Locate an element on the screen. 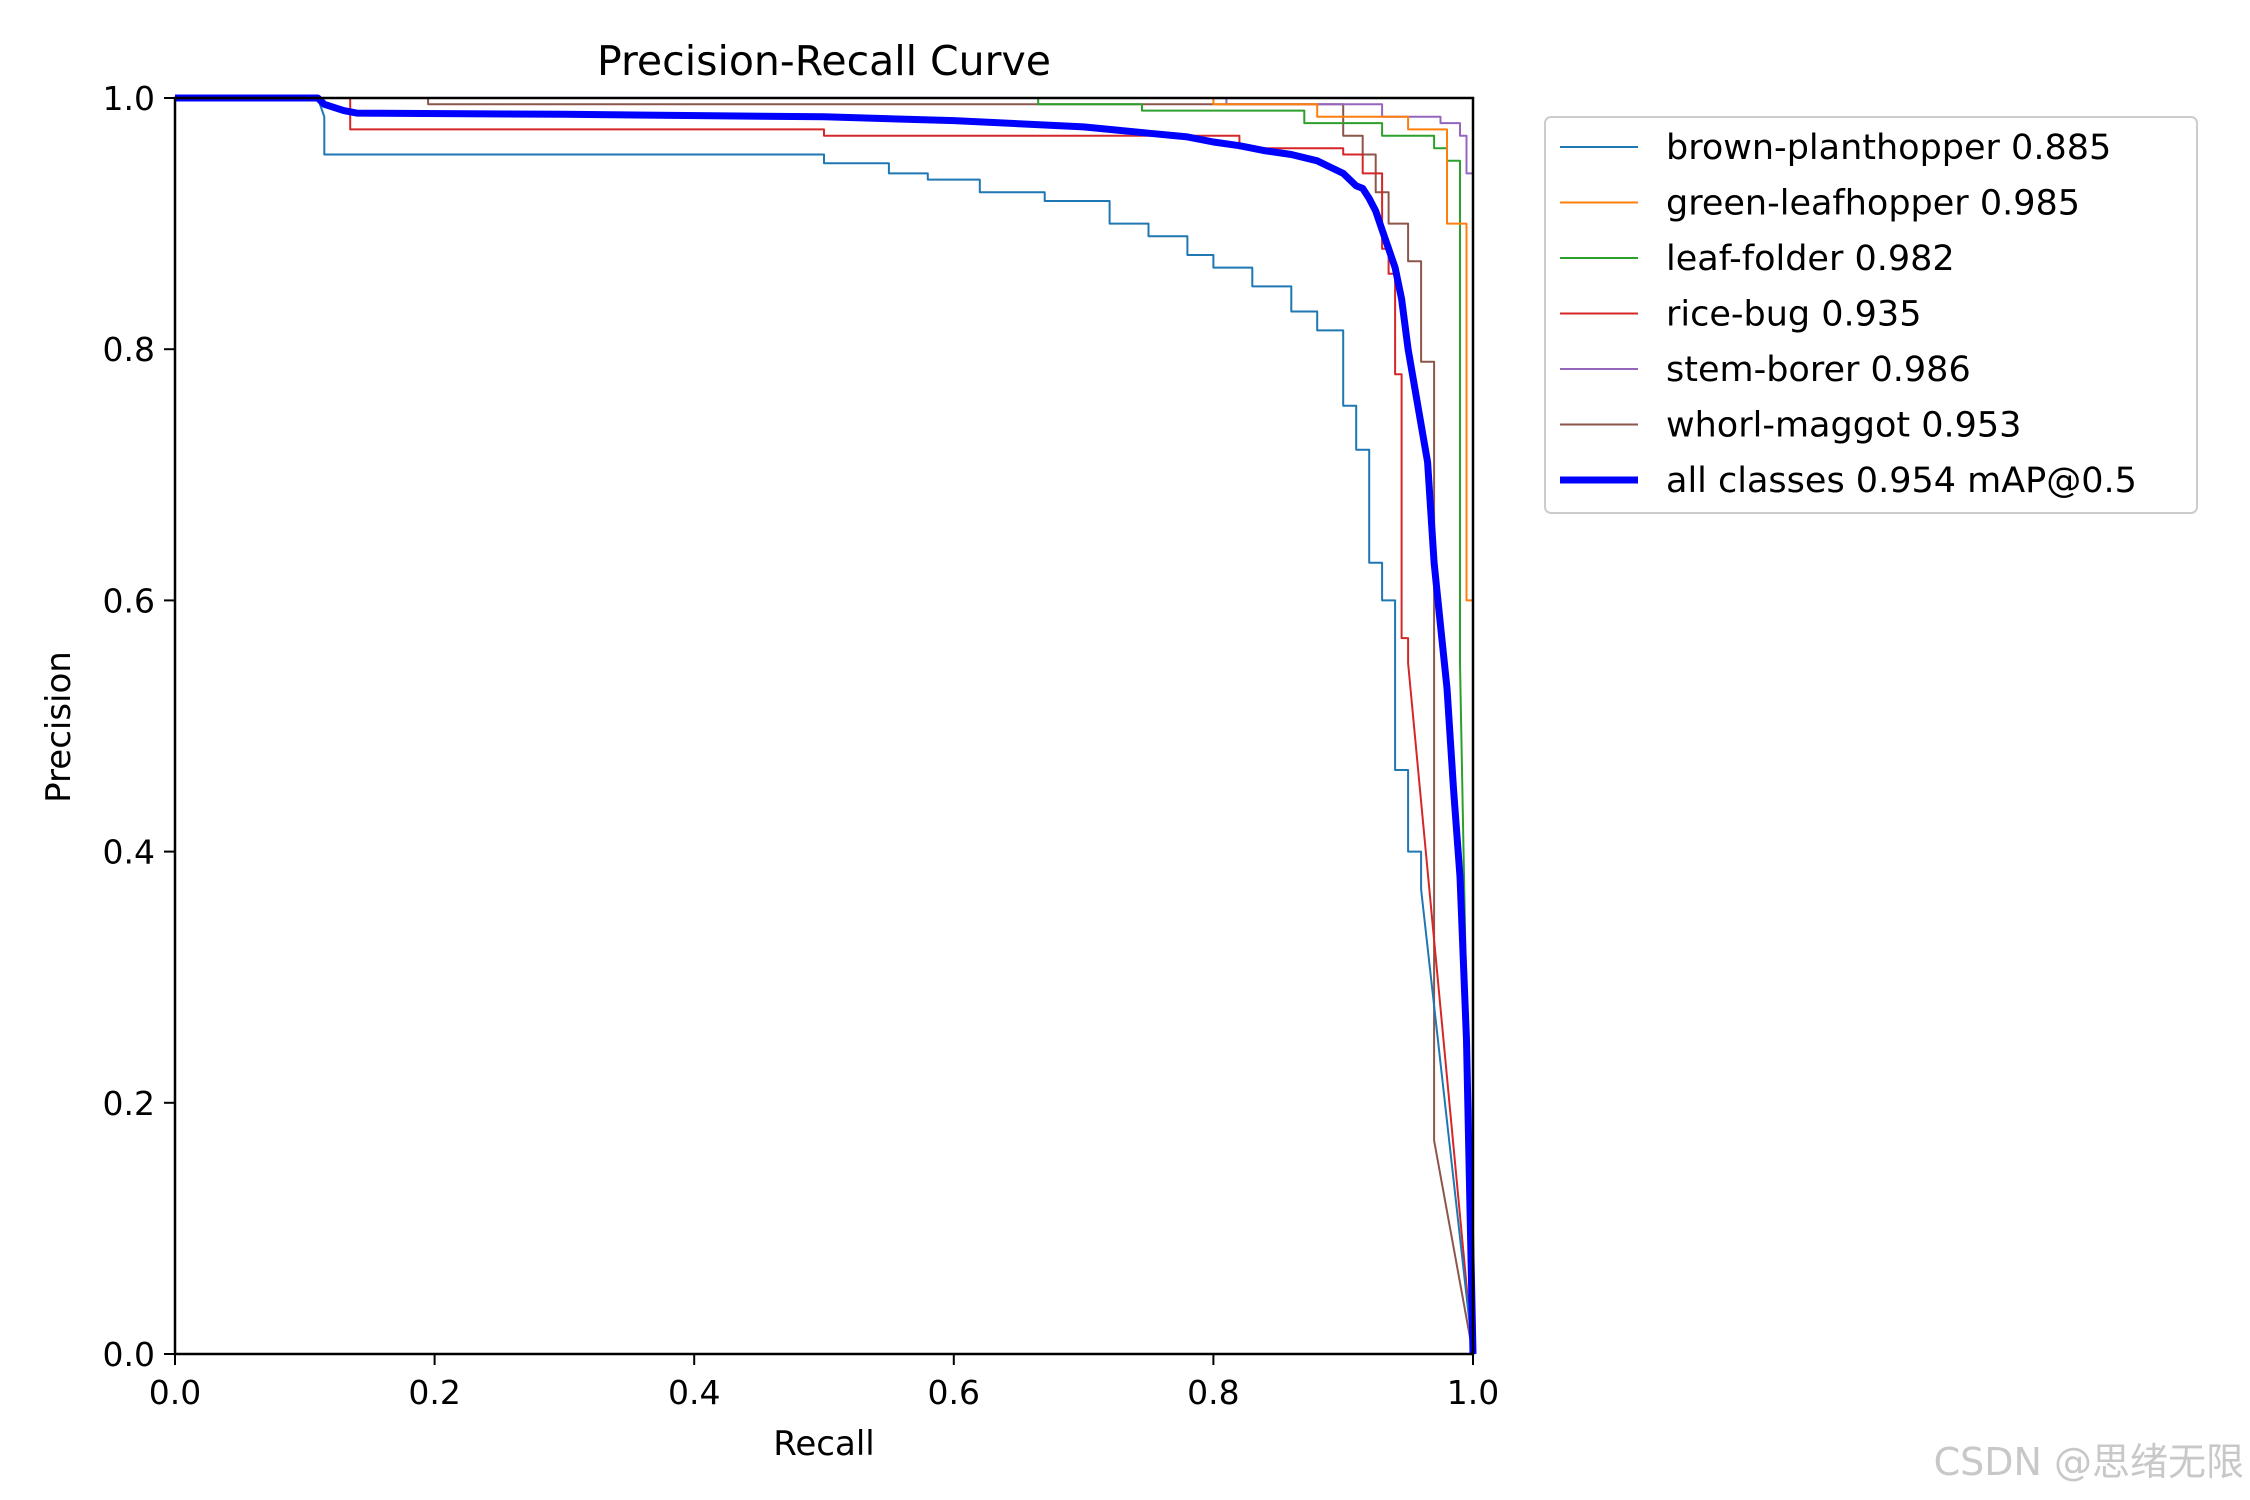 The height and width of the screenshot is (1500, 2250). y-tick-label: 1.0 is located at coordinates (129, 98).